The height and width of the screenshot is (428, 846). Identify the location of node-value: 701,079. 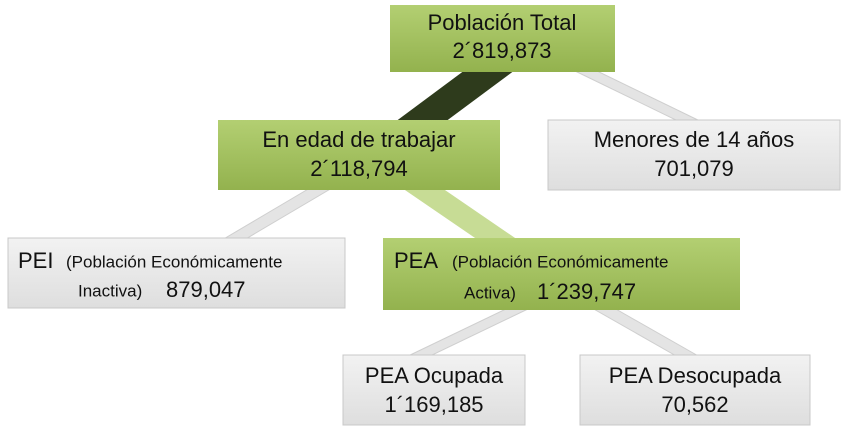
(694, 168).